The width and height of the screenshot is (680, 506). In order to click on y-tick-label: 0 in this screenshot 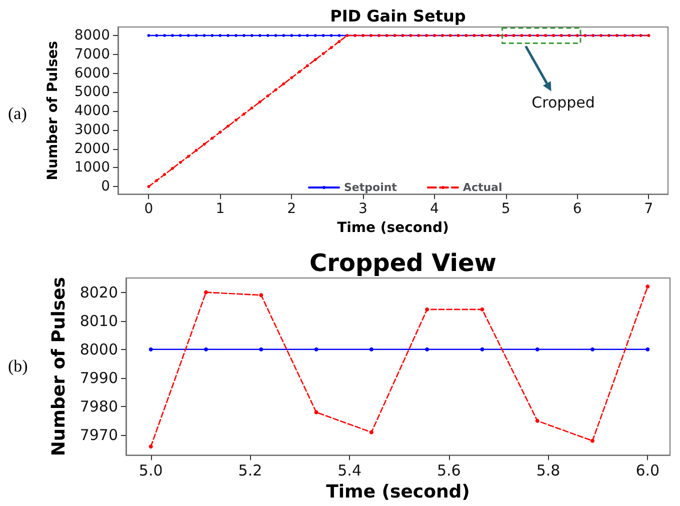, I will do `click(105, 186)`.